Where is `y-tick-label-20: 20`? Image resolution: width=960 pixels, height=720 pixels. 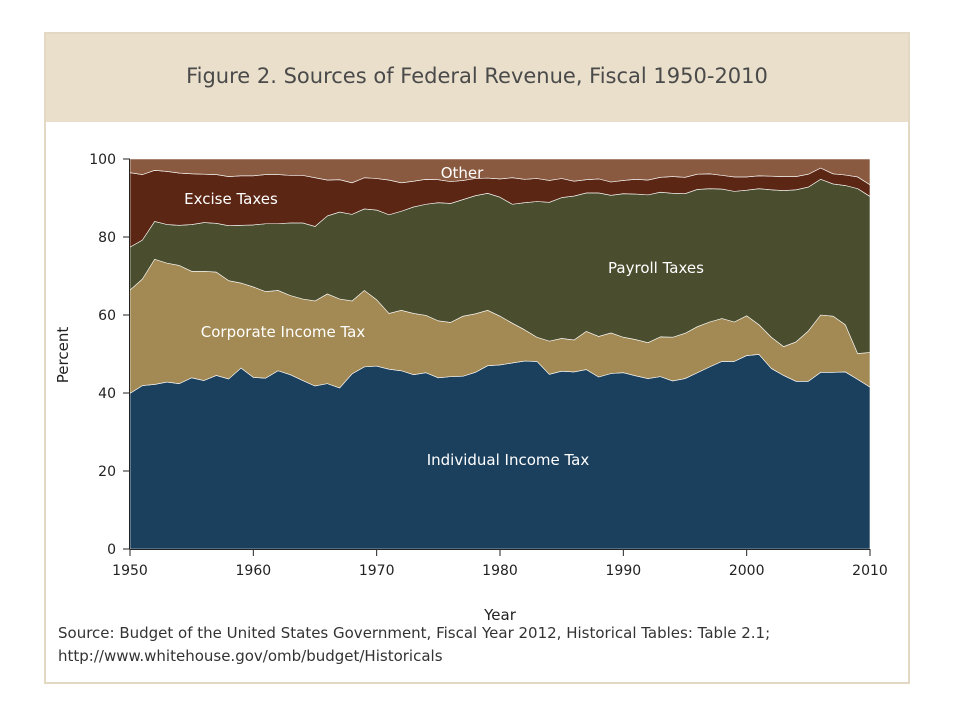 y-tick-label-20: 20 is located at coordinates (107, 472).